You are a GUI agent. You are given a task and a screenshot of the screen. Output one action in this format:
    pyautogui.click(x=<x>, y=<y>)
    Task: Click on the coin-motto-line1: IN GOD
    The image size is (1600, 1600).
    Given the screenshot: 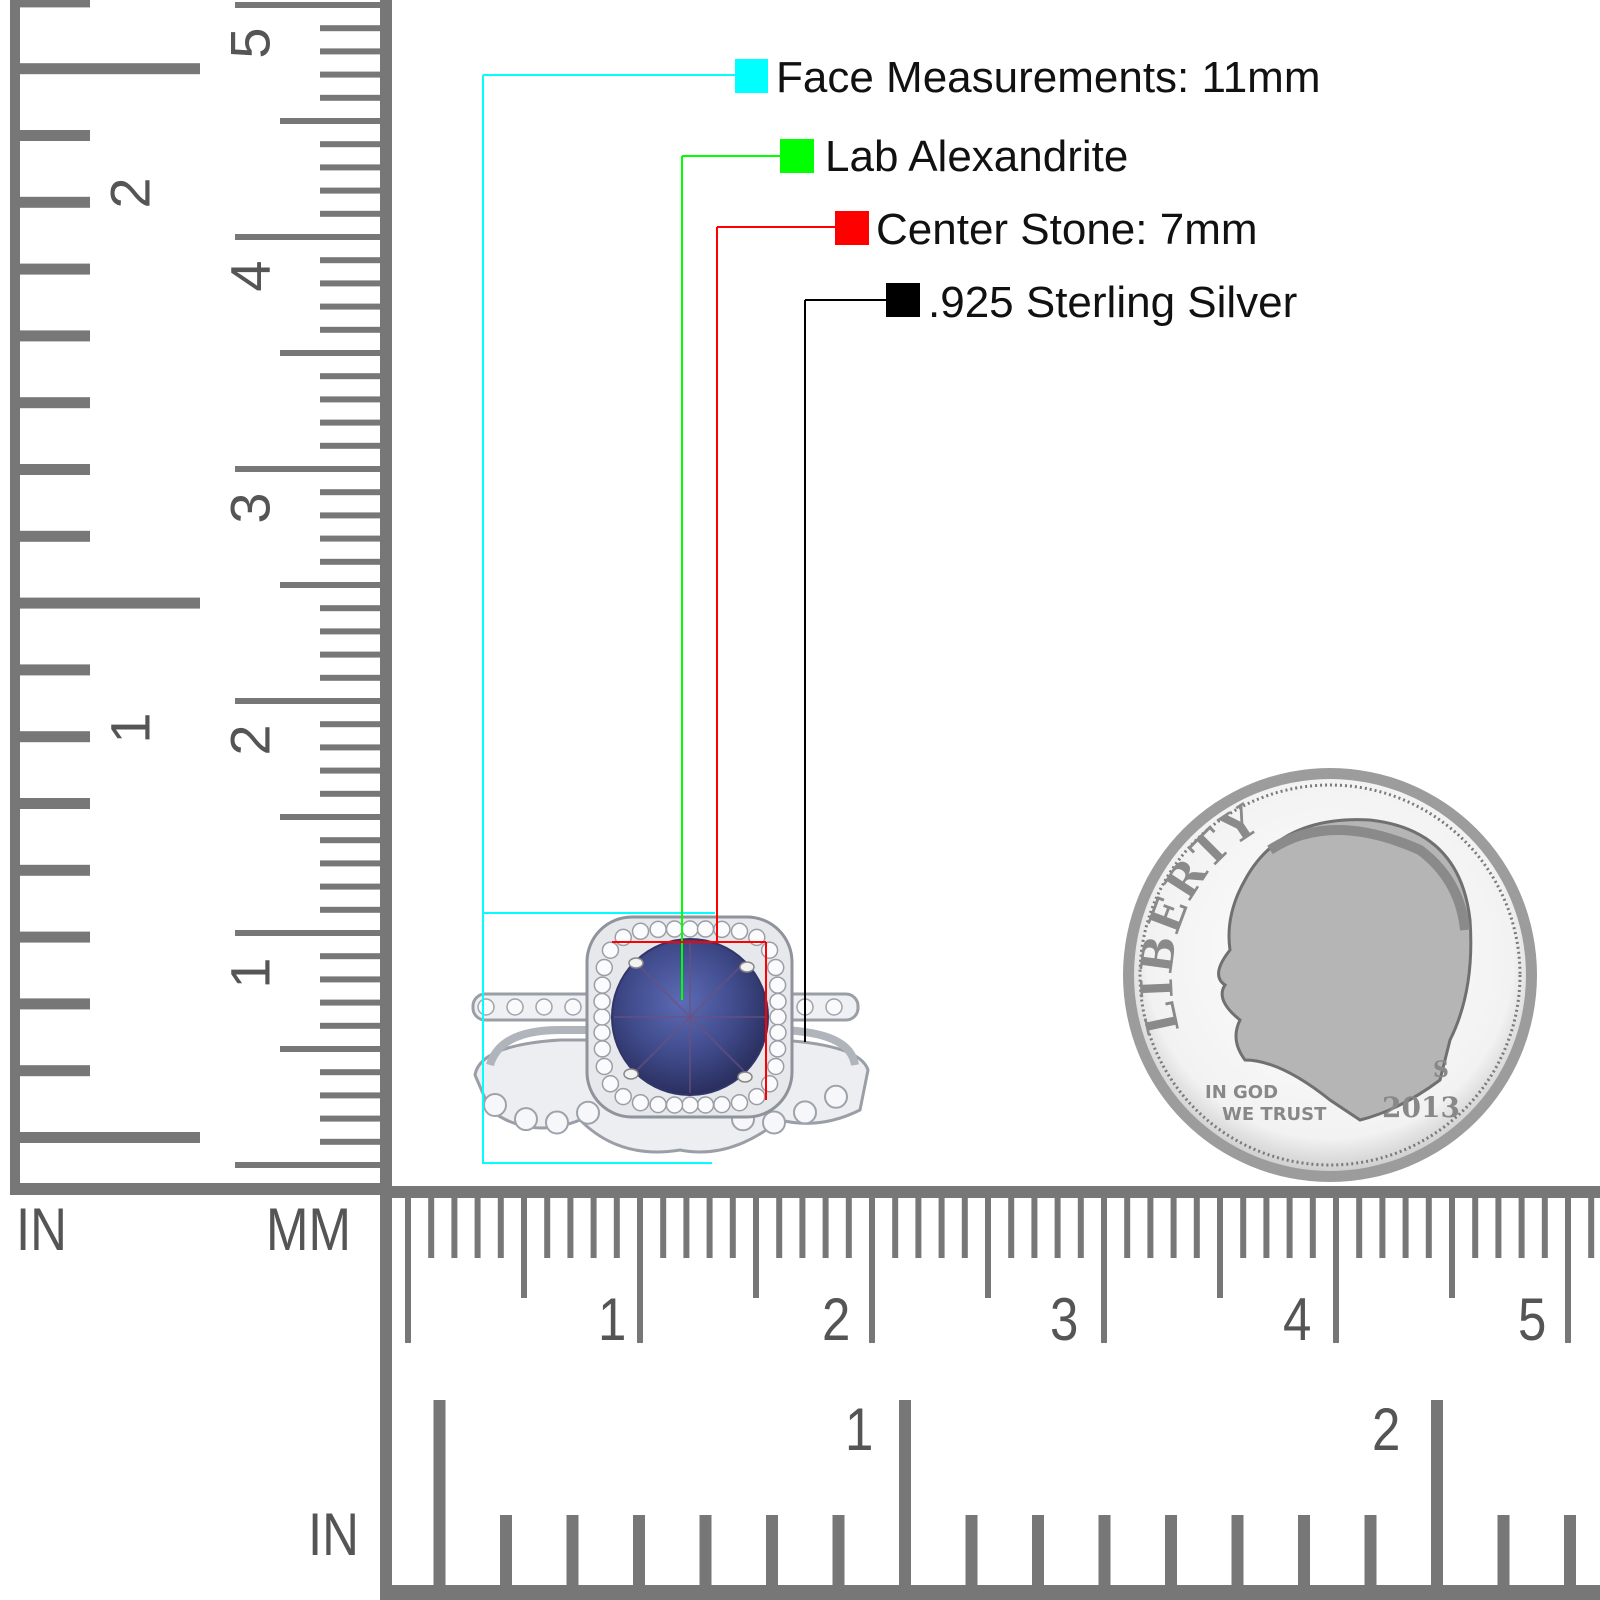 What is the action you would take?
    pyautogui.click(x=1241, y=1092)
    